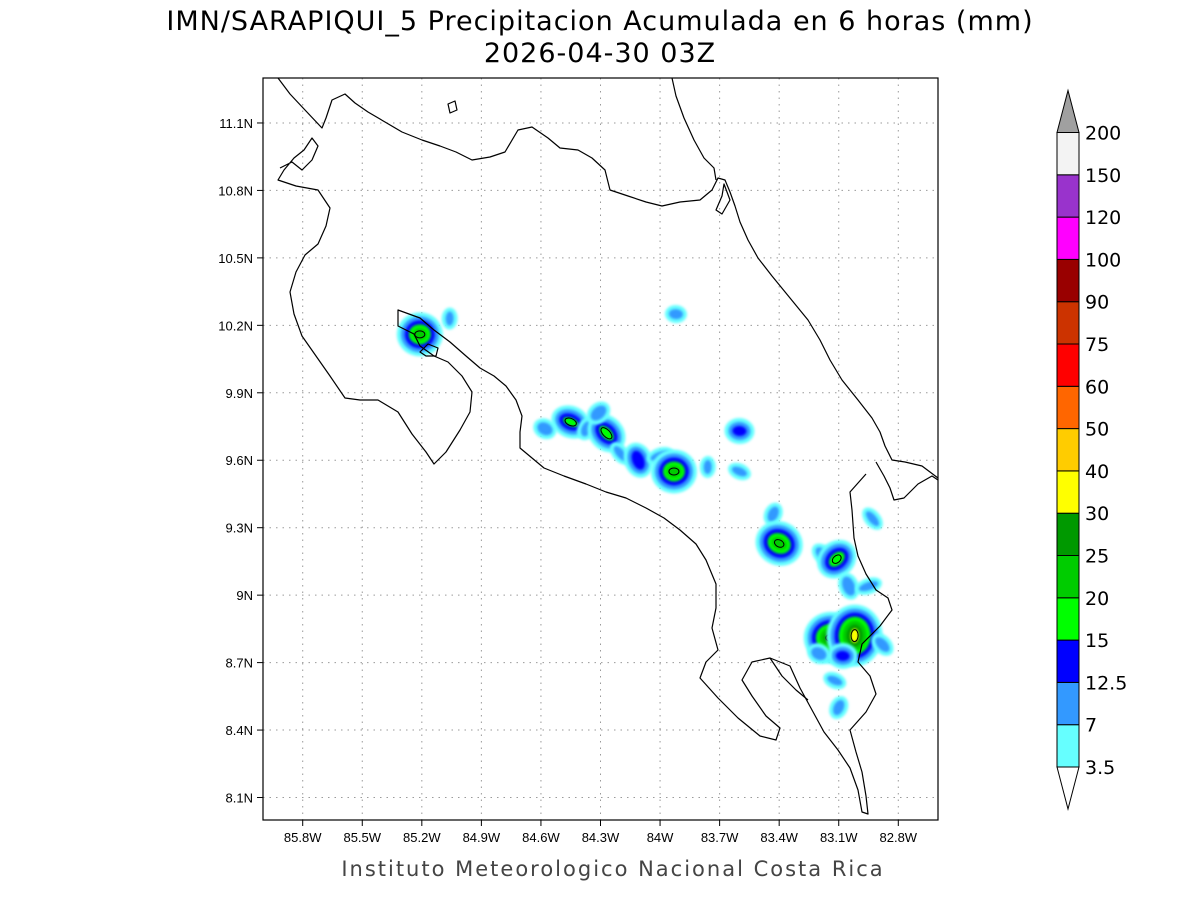  I want to click on map-subtitle: 2026-04-30 03Z, so click(600, 53).